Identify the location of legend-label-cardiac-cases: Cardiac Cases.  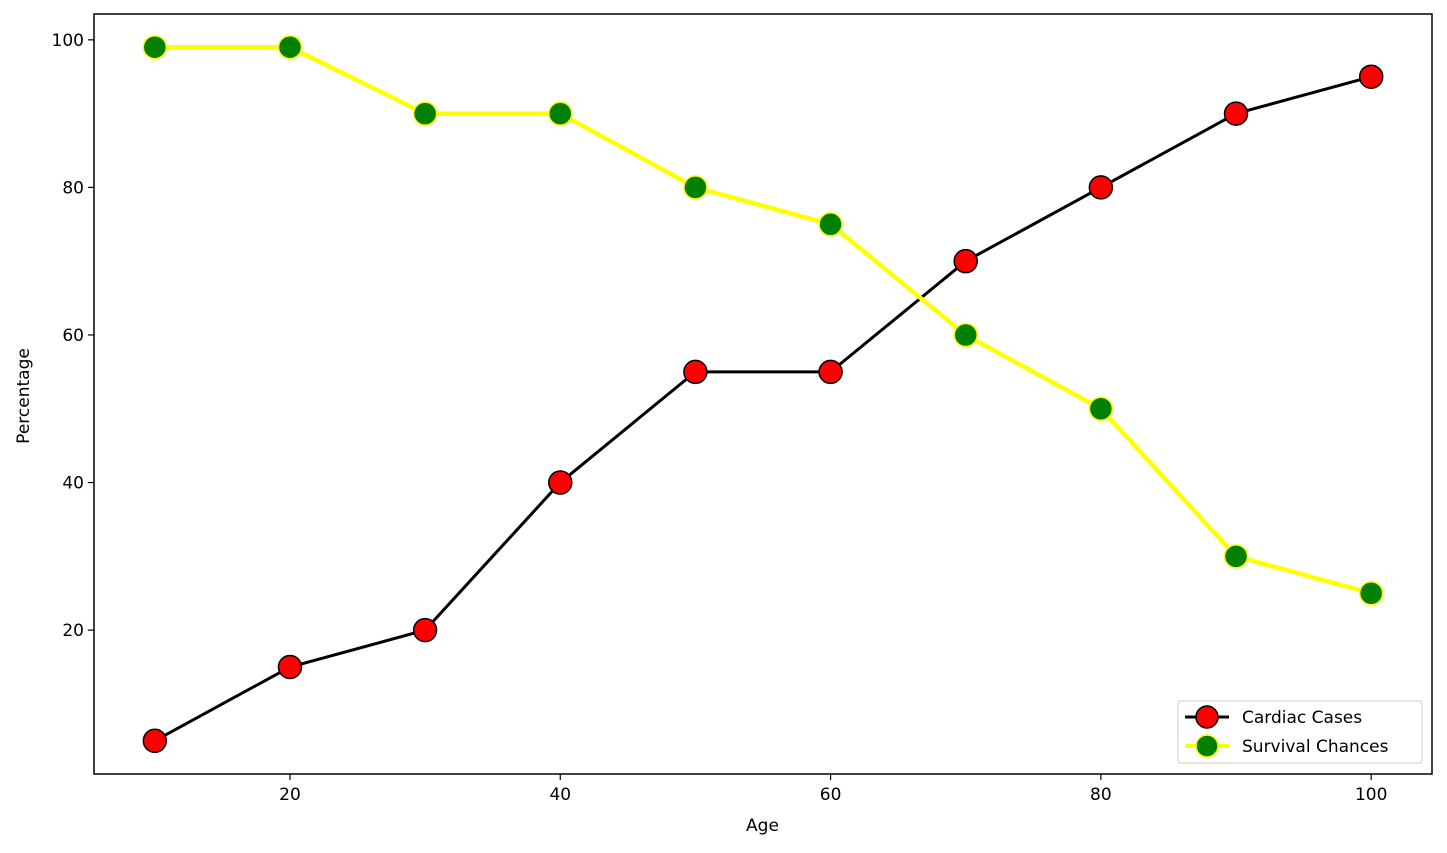
(1302, 718).